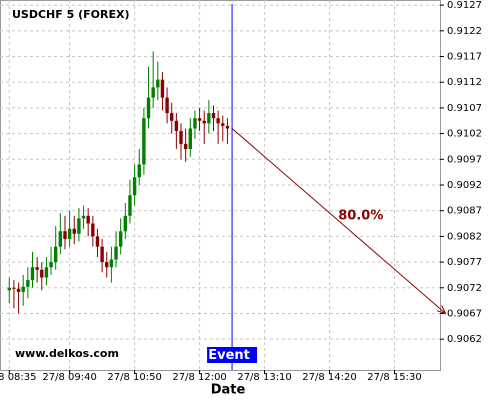 The image size is (500, 400). I want to click on x-tick-label: 27/8 12:00, so click(199, 377).